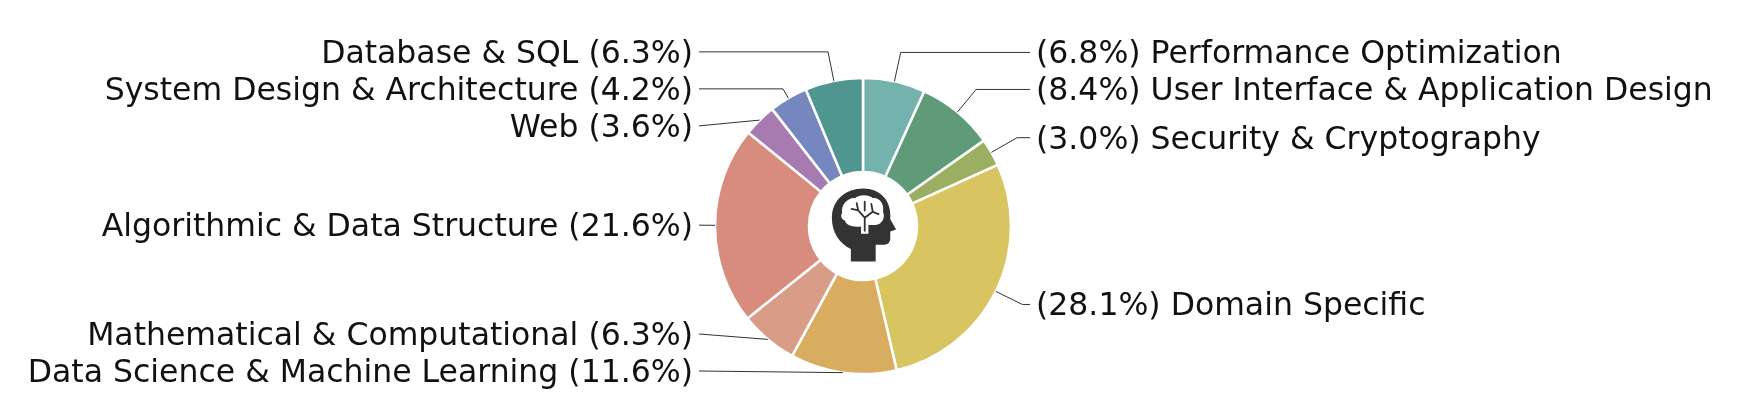  Describe the element at coordinates (1231, 304) in the screenshot. I see `slice-label: (28.1%) Domain Specific` at that location.